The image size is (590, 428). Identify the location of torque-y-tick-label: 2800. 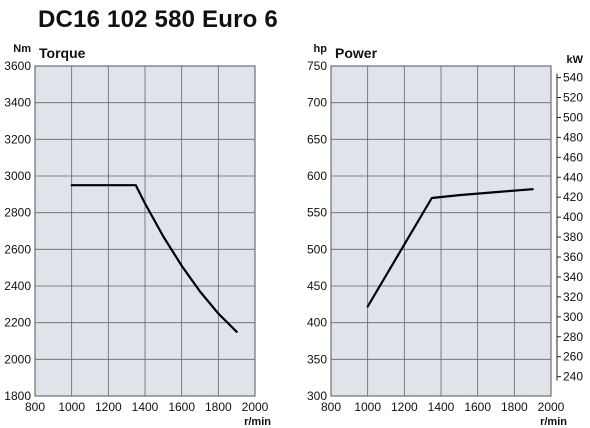
(17, 213).